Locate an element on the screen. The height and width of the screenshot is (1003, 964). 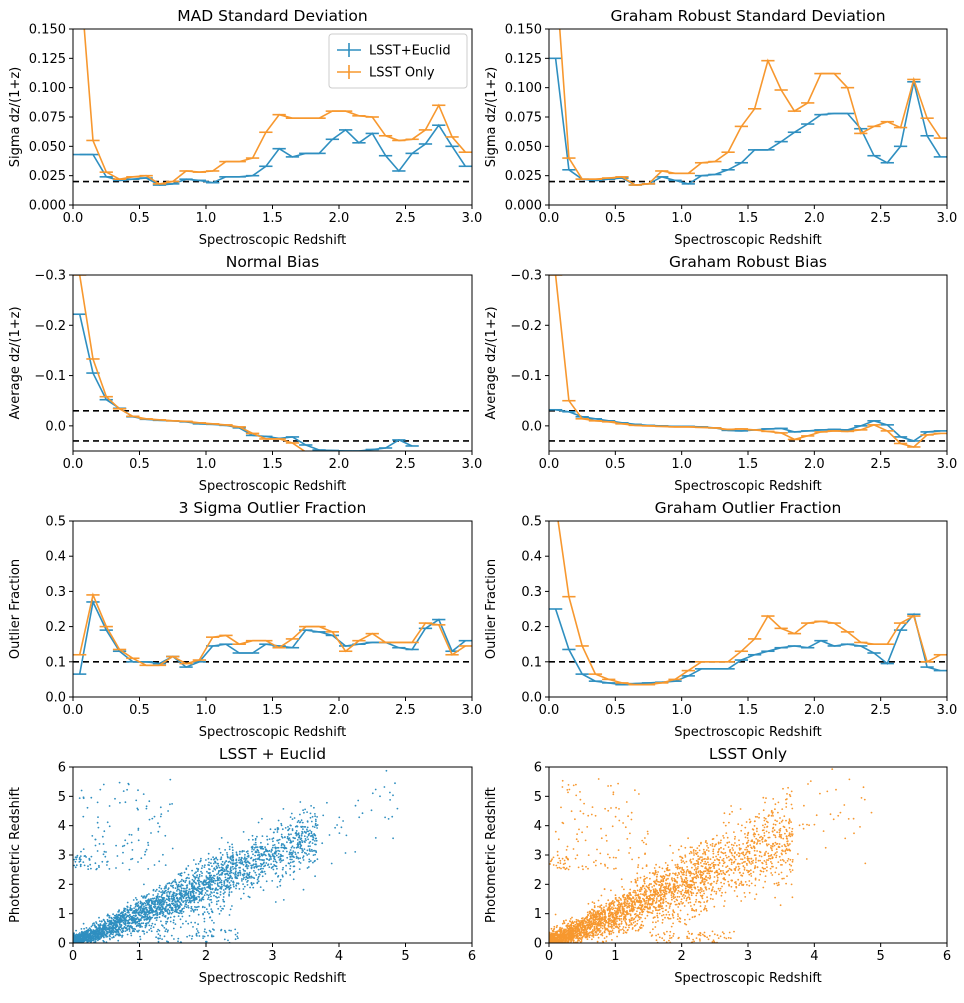
series-lsst-only is located at coordinates (272, 629).